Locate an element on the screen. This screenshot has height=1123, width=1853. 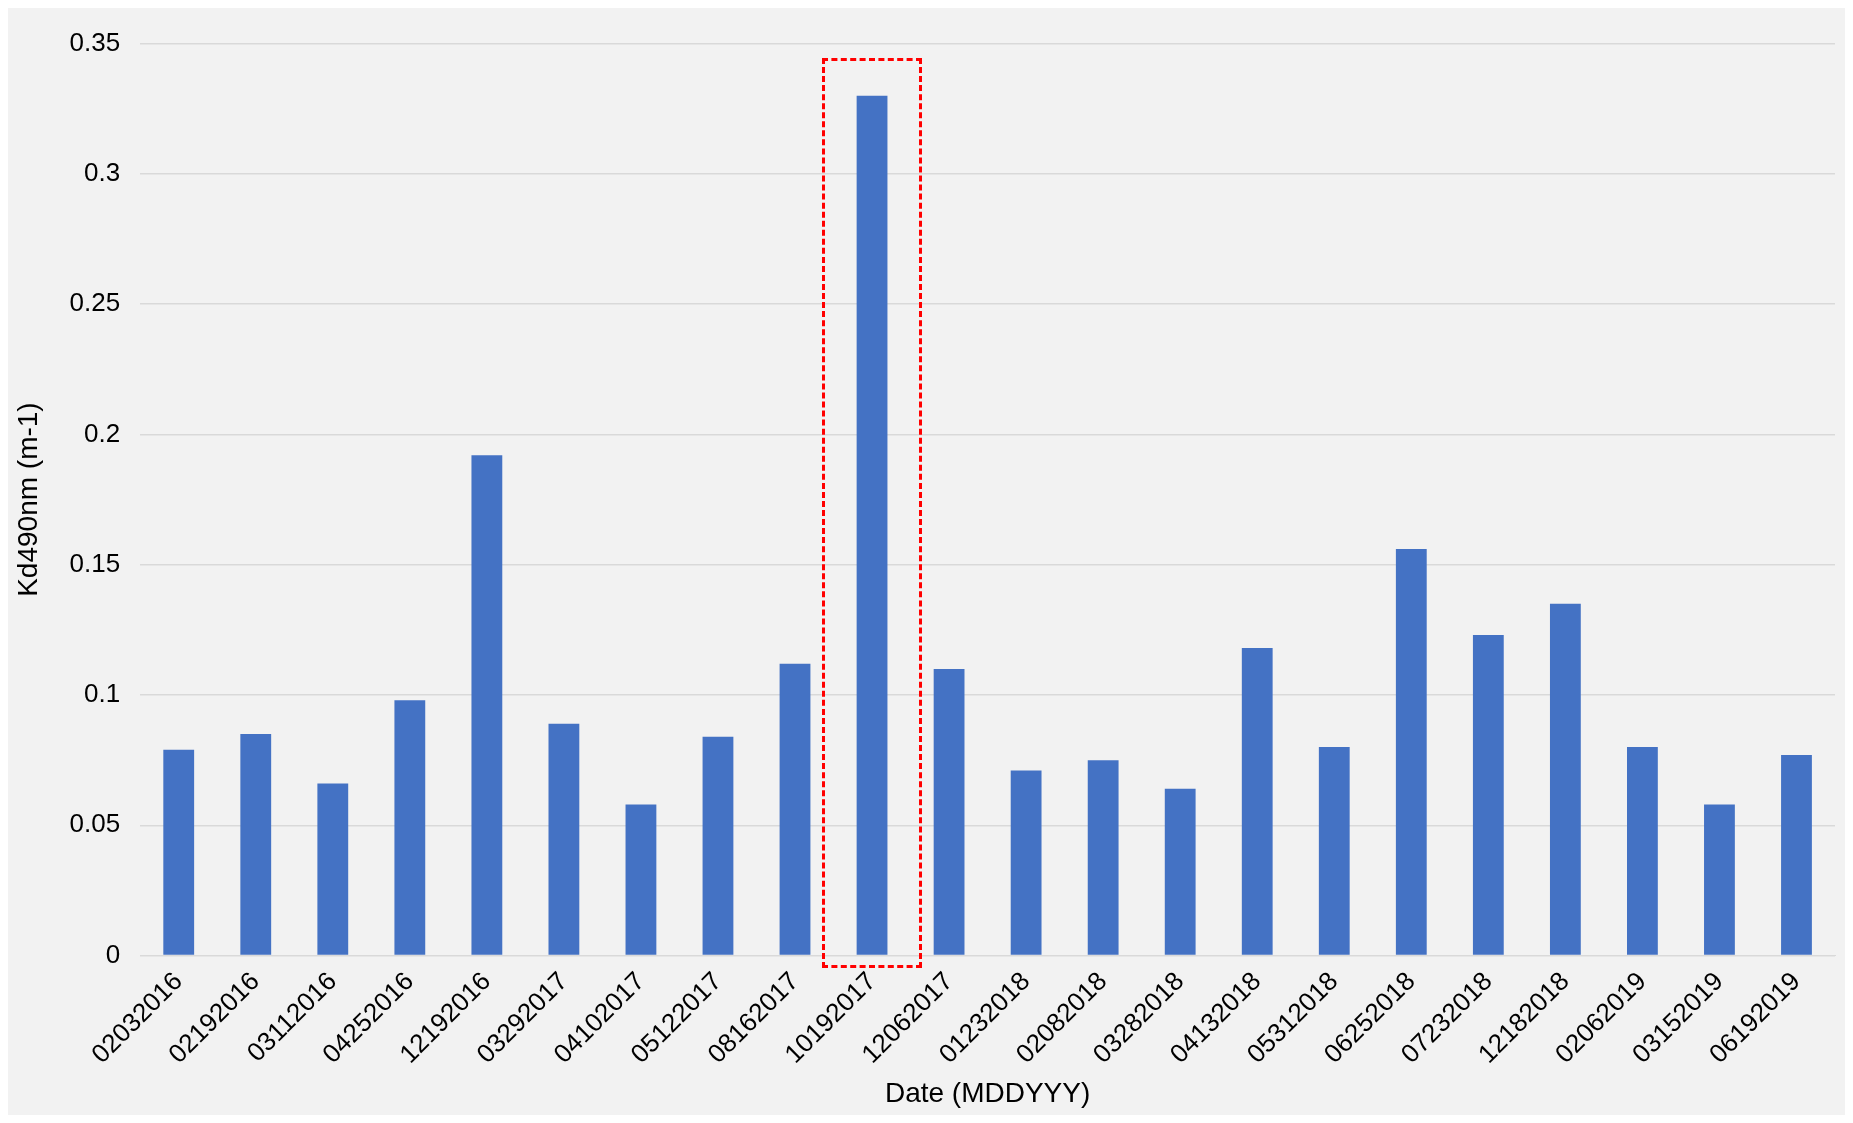
y-tick-label: 0.1 is located at coordinates (102, 693).